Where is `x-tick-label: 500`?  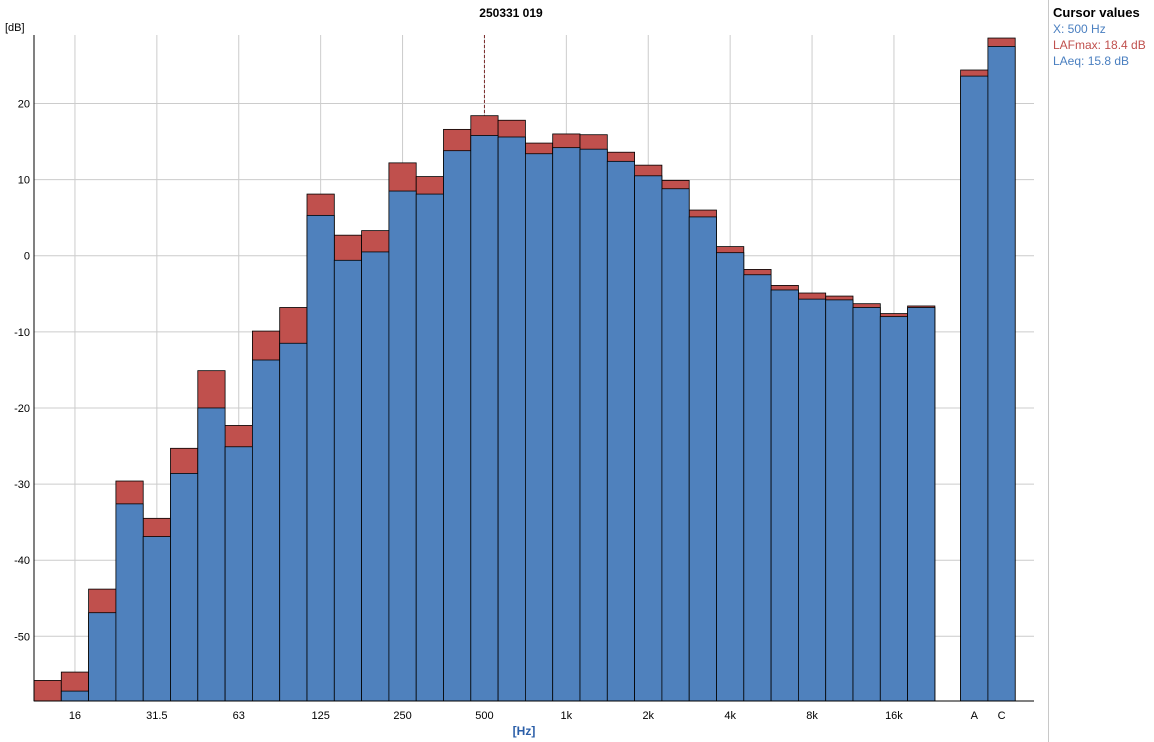
x-tick-label: 500 is located at coordinates (484, 716).